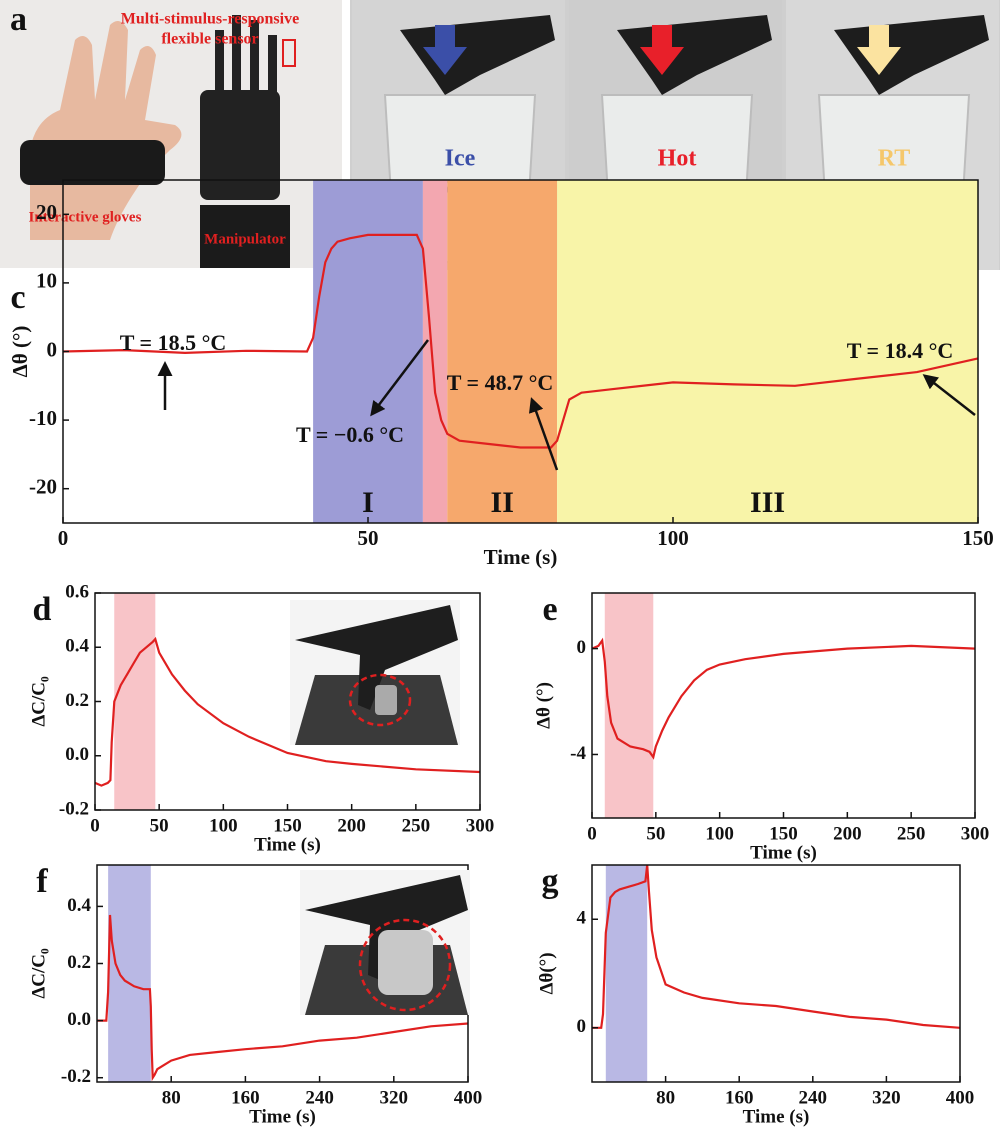 This screenshot has width=1000, height=1136. I want to click on photo-label: flexible sensor, so click(209, 39).